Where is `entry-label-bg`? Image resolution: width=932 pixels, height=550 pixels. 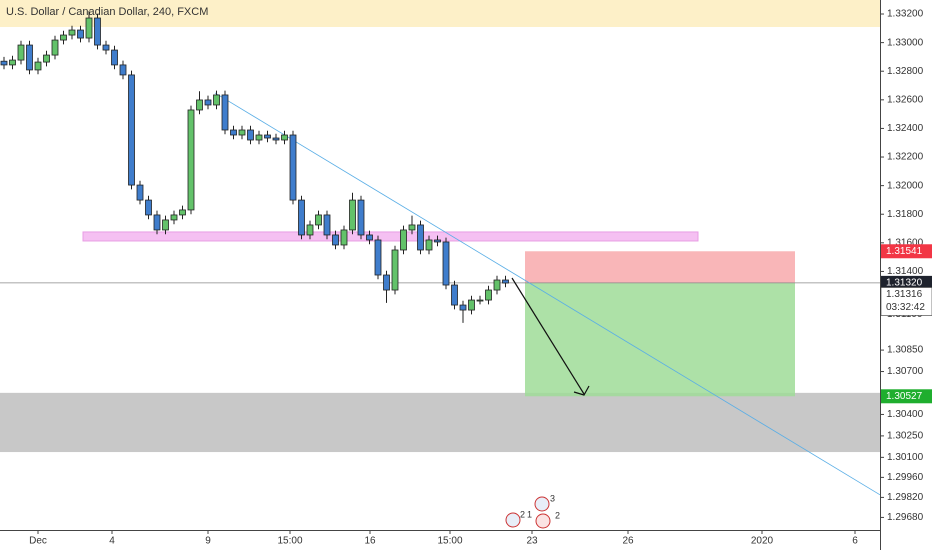 entry-label-bg is located at coordinates (906, 282).